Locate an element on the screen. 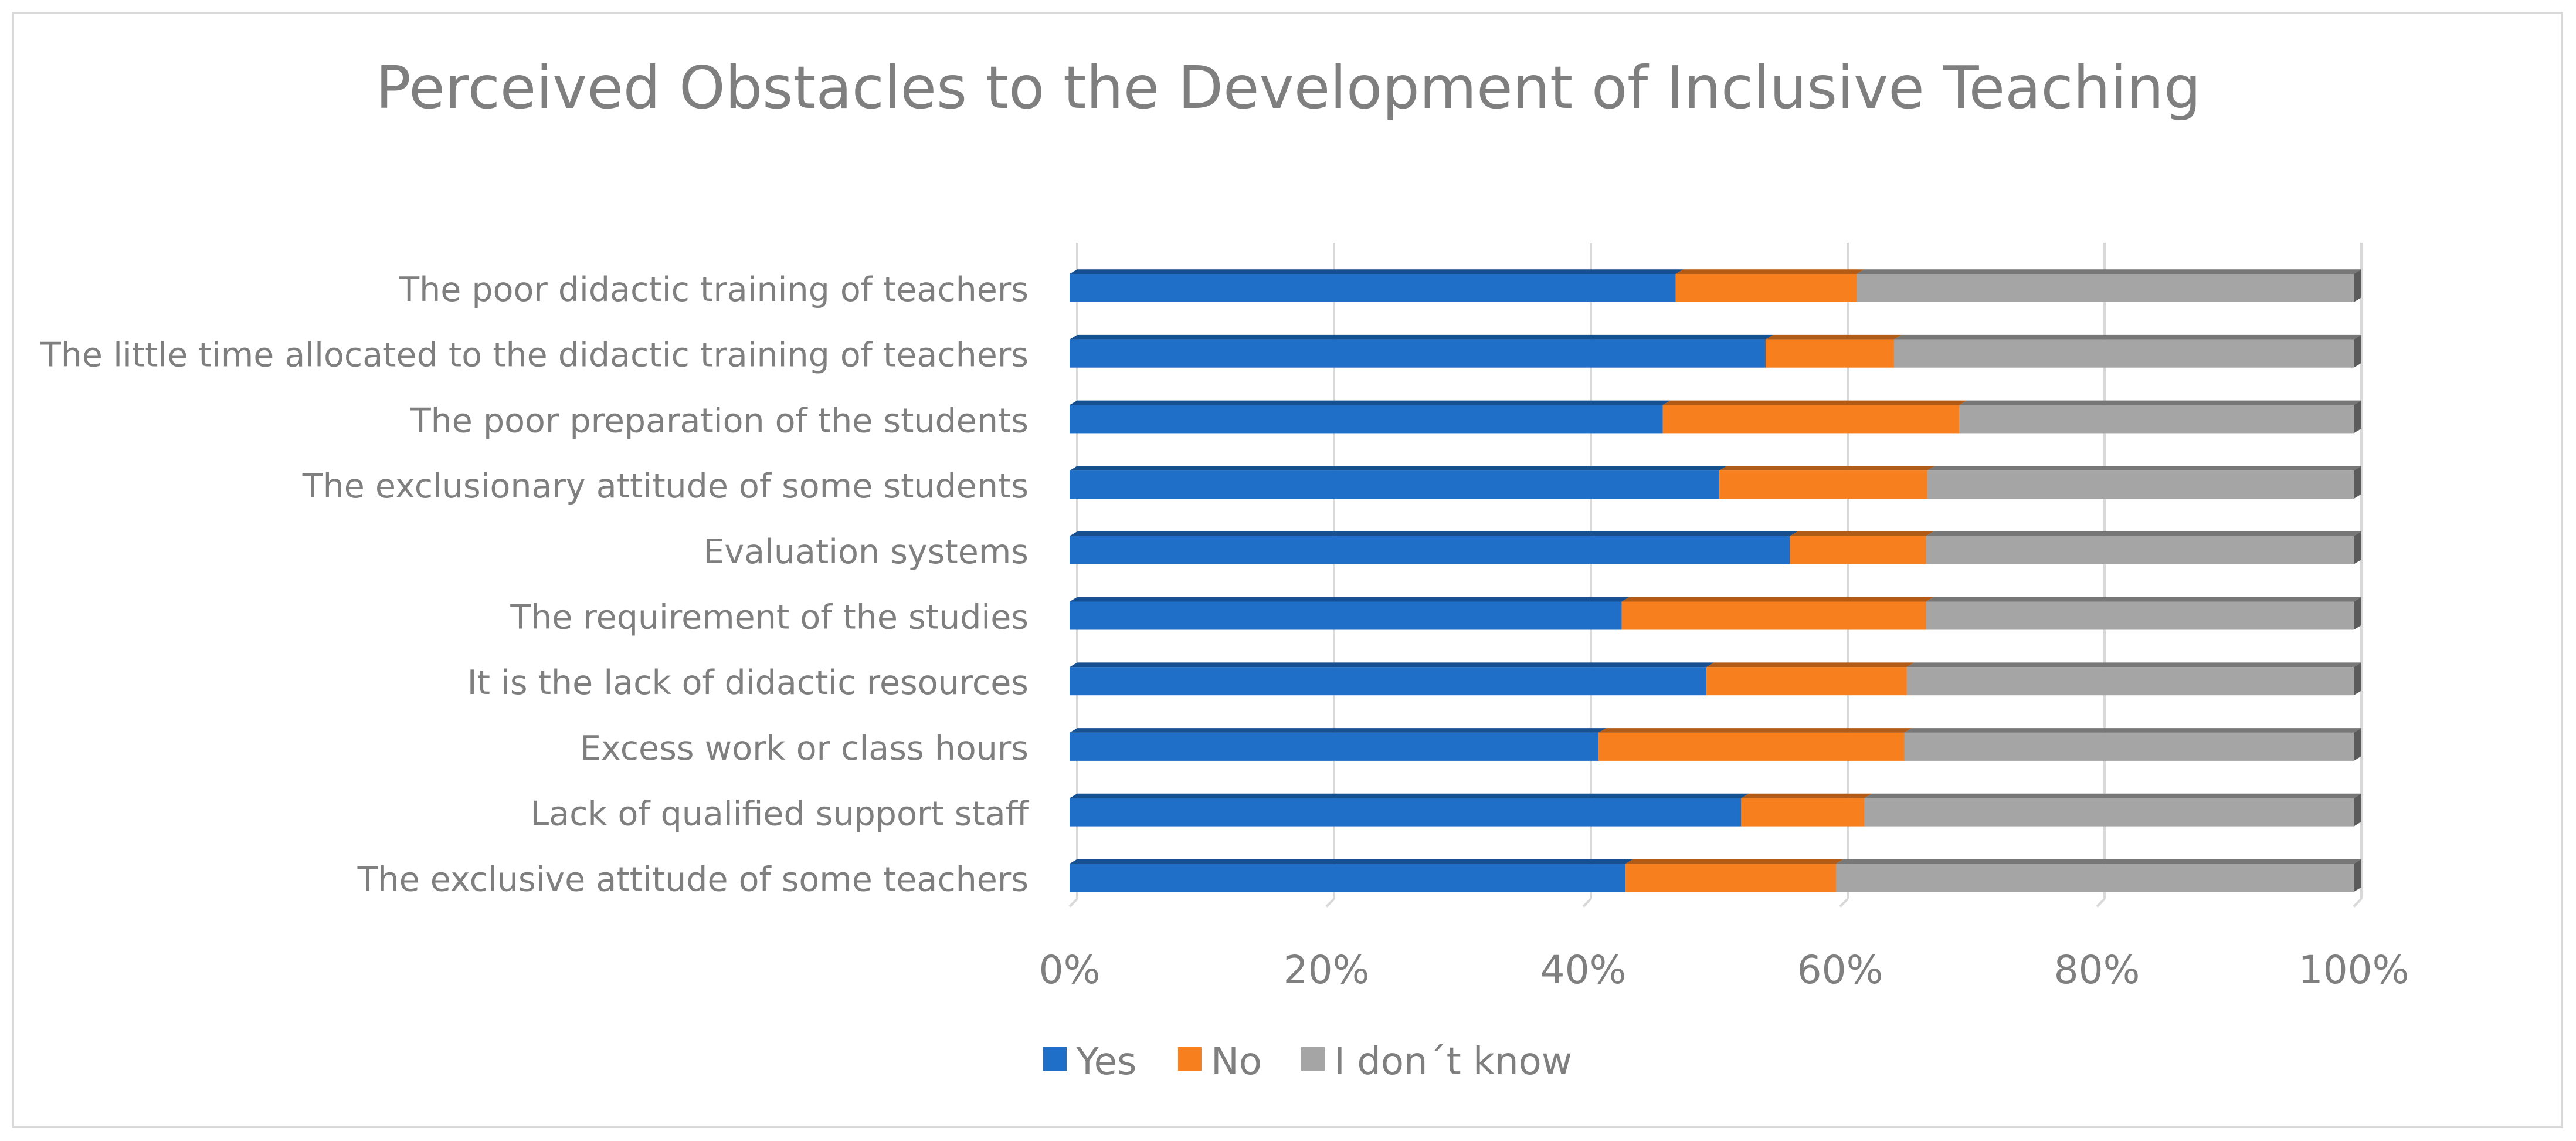 The width and height of the screenshot is (2576, 1141). legend: Yes No I don´t know is located at coordinates (1307, 1062).